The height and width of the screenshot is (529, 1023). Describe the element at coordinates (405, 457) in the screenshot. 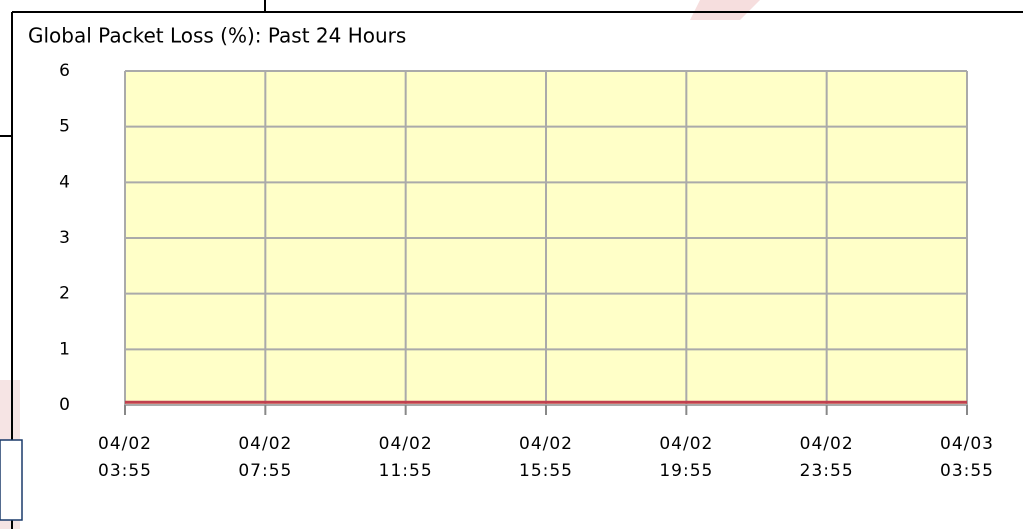

I see `x-tick-label: 04/02 11:55` at that location.